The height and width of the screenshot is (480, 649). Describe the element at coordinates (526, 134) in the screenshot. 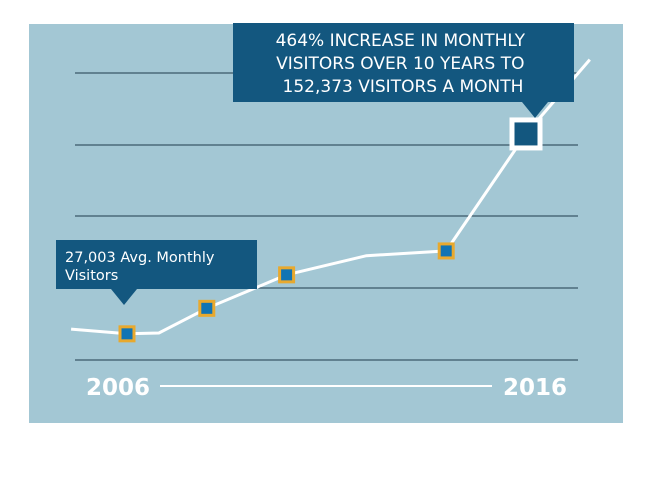

I see `data-point-marker-highlight` at that location.